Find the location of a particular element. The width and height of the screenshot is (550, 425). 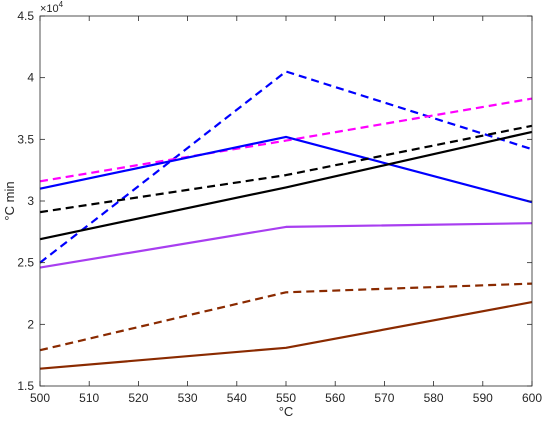

x-tick-label: 520 is located at coordinates (138, 398).